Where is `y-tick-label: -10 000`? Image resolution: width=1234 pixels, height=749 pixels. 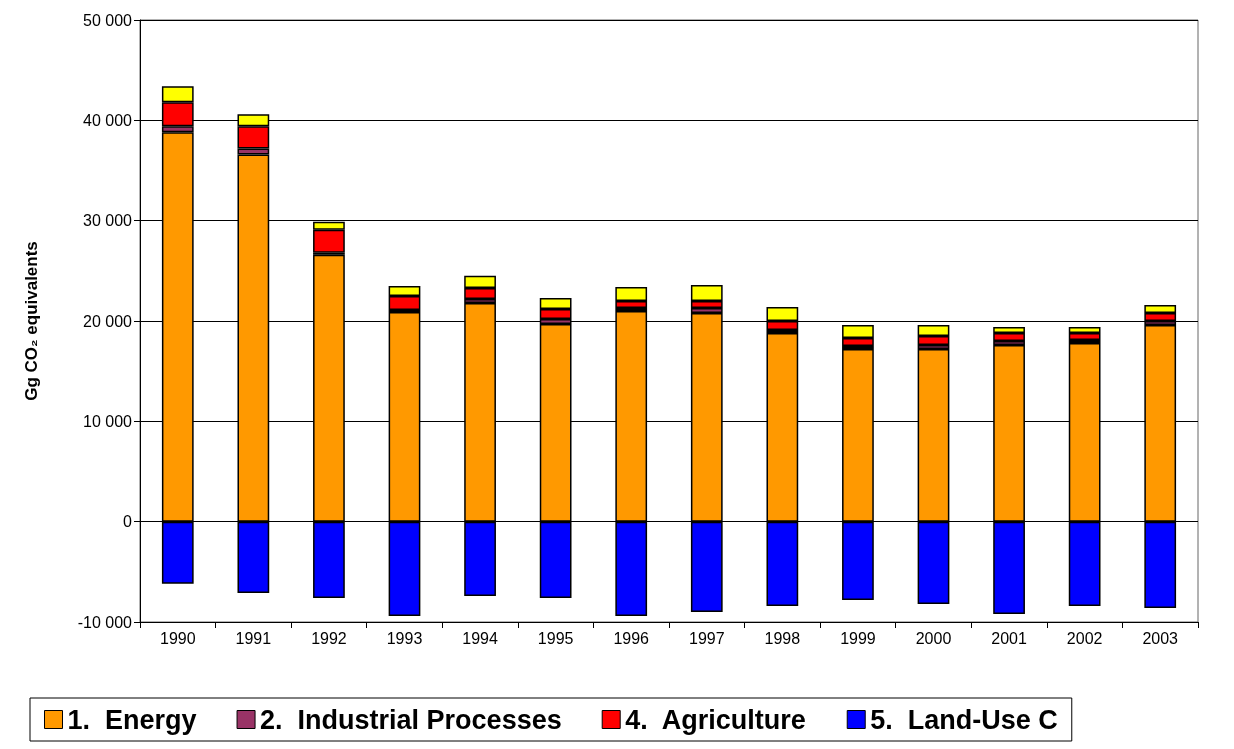
y-tick-label: -10 000 is located at coordinates (105, 622).